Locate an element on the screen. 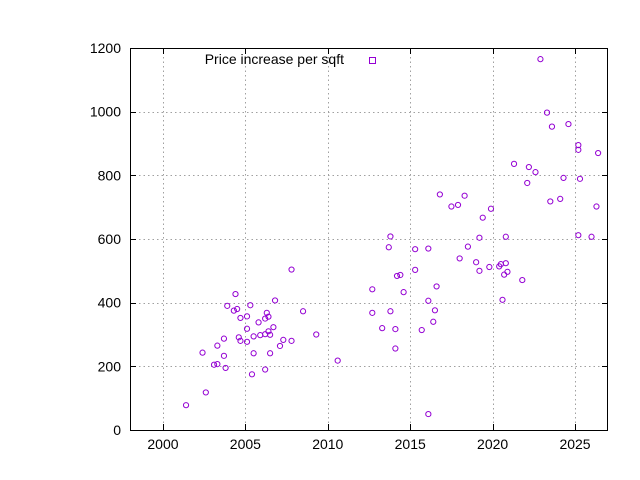 This screenshot has width=640, height=480. x-tick-label: 2000 is located at coordinates (162, 444).